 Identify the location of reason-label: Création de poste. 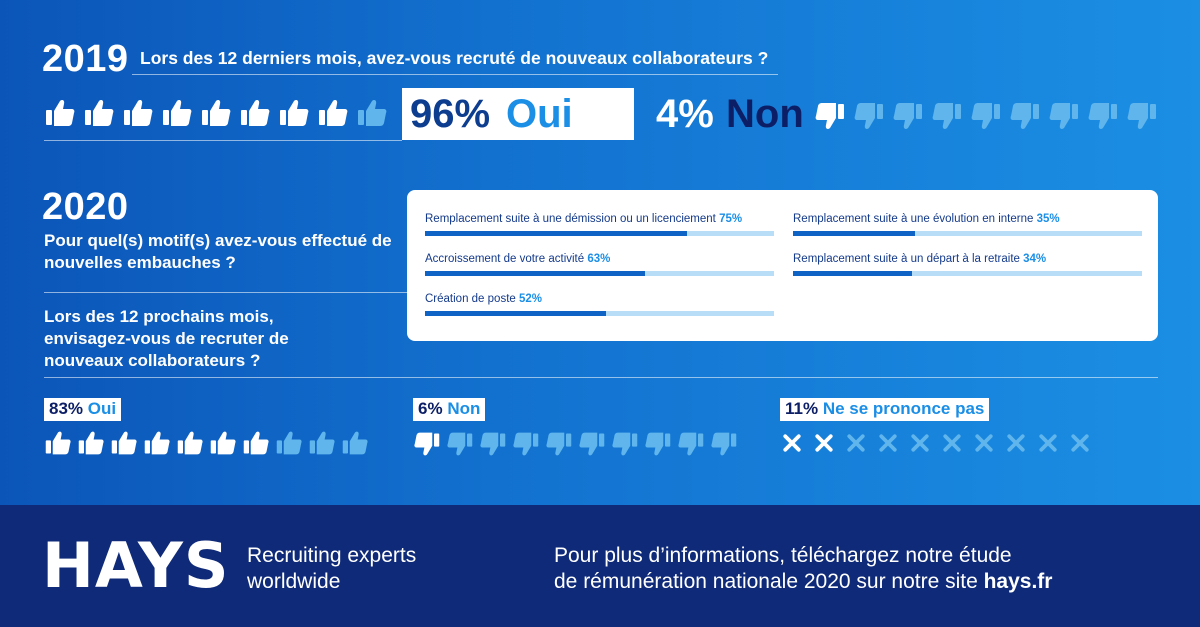
(470, 299).